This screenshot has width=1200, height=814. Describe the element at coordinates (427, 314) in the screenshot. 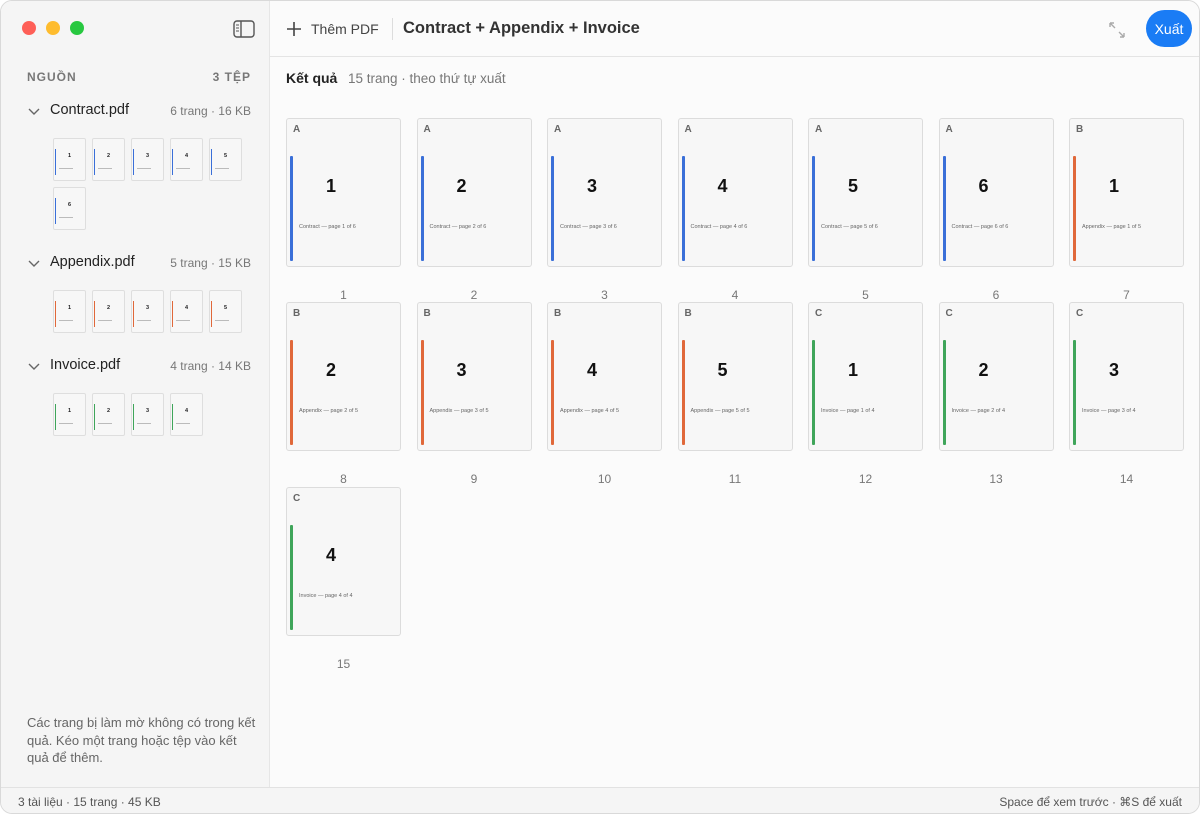

I see `page-source-tag: B` at that location.